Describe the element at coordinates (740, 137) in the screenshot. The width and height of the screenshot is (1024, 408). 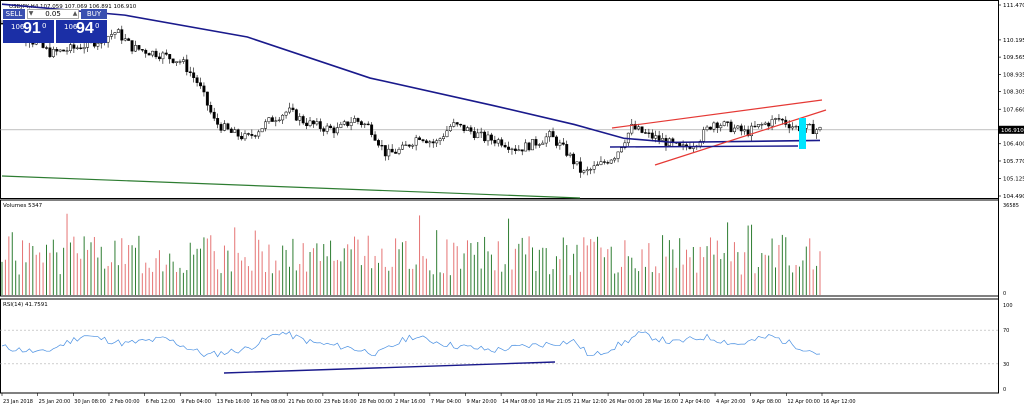
I see `wedge-lower-line` at that location.